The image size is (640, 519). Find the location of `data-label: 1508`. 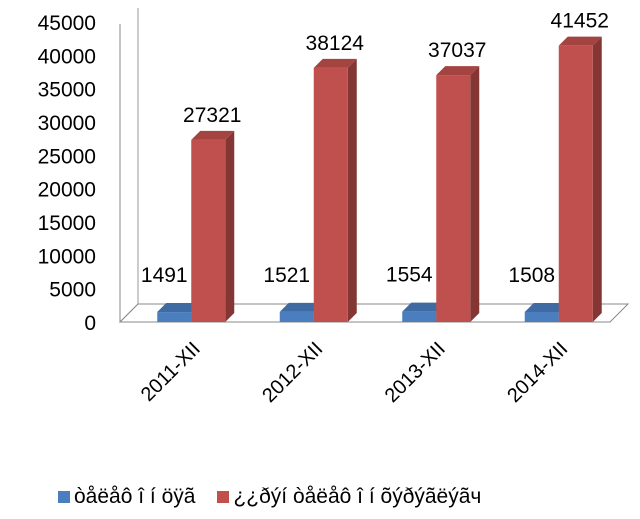

data-label: 1508 is located at coordinates (531, 275).